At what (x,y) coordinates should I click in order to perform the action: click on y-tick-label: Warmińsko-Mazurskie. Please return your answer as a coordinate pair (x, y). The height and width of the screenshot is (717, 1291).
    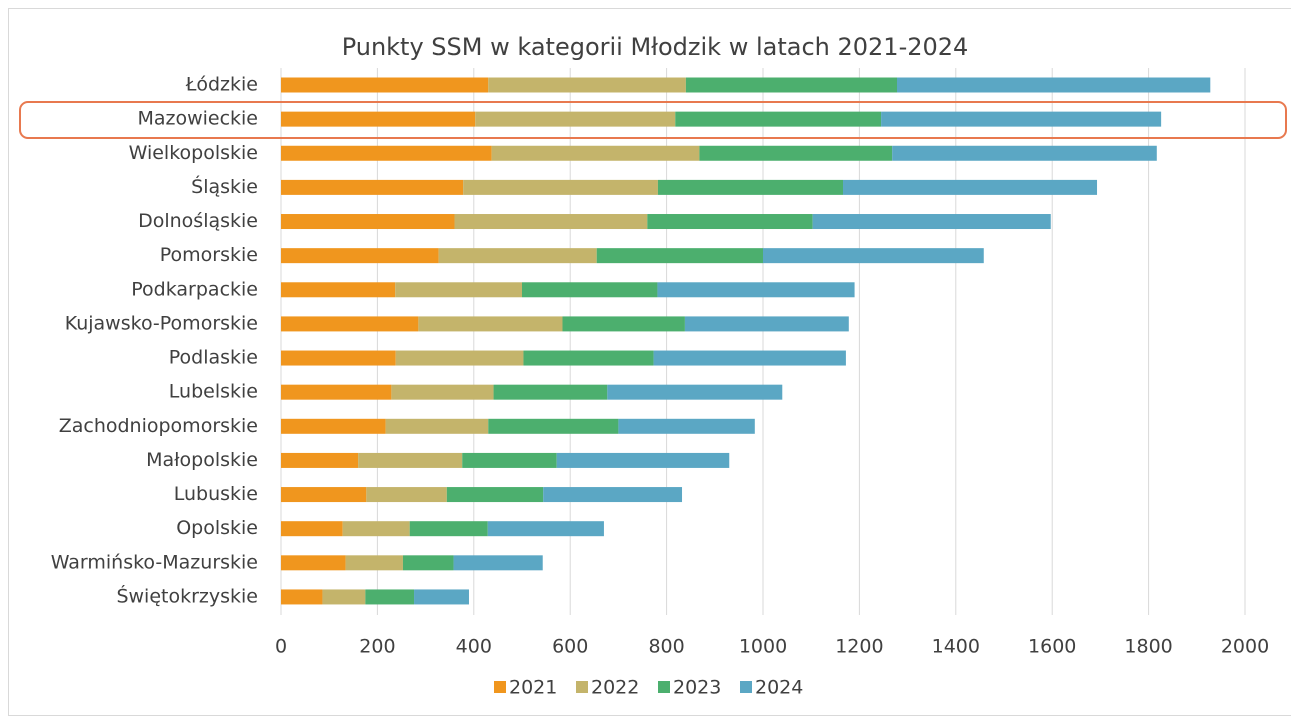
    Looking at the image, I should click on (154, 562).